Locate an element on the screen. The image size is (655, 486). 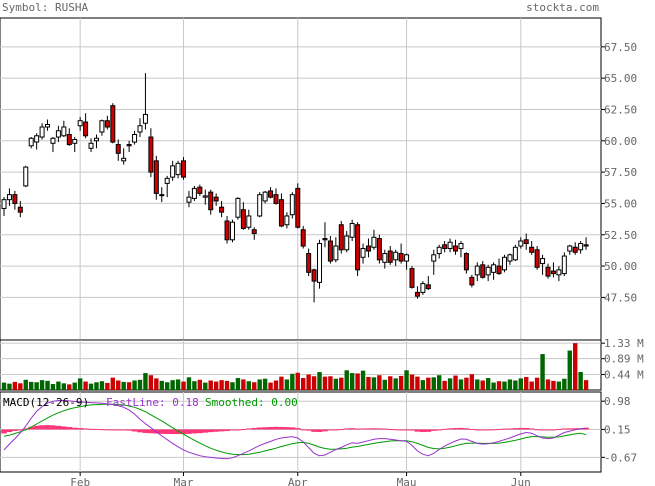
volume-tick-label: 1.33 M is located at coordinates (624, 343).